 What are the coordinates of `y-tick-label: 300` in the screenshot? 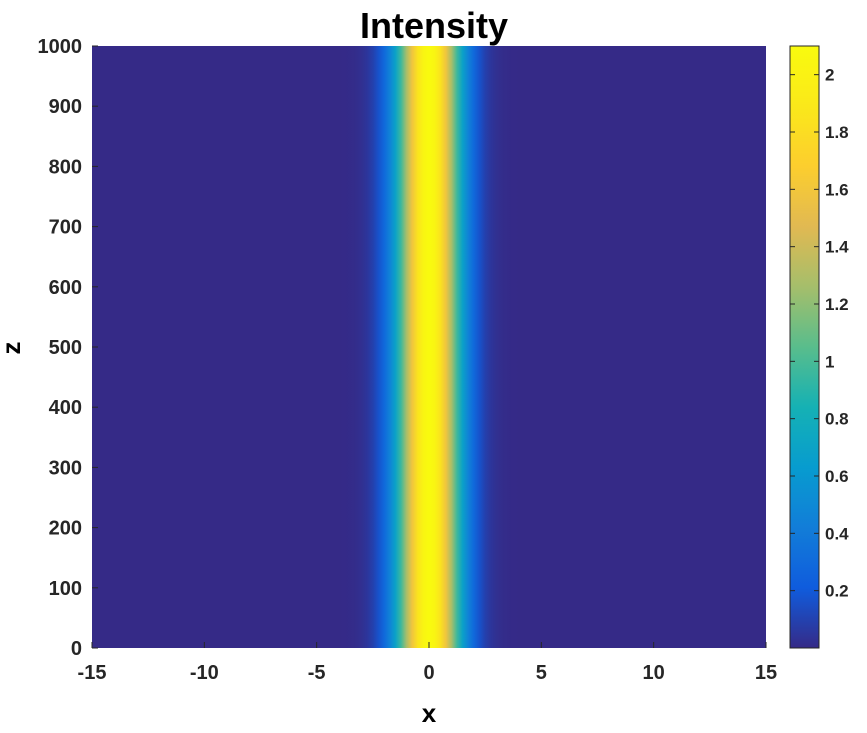 It's located at (65, 468).